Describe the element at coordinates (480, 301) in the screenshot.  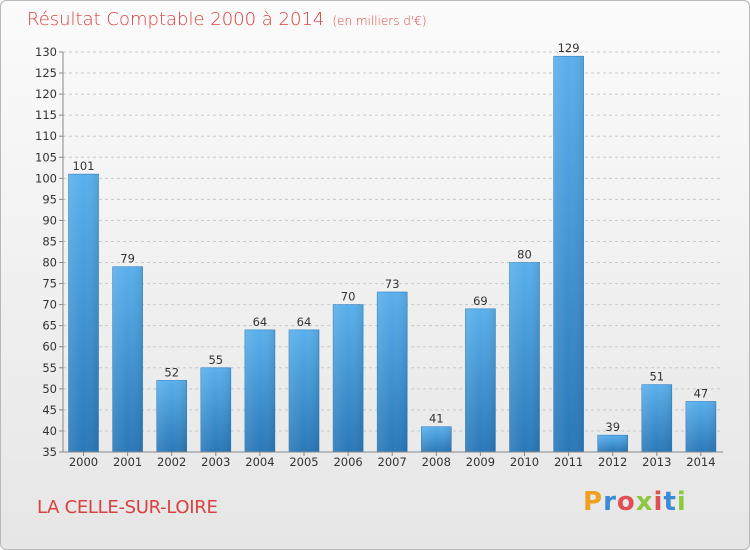
I see `data-label: 69` at that location.